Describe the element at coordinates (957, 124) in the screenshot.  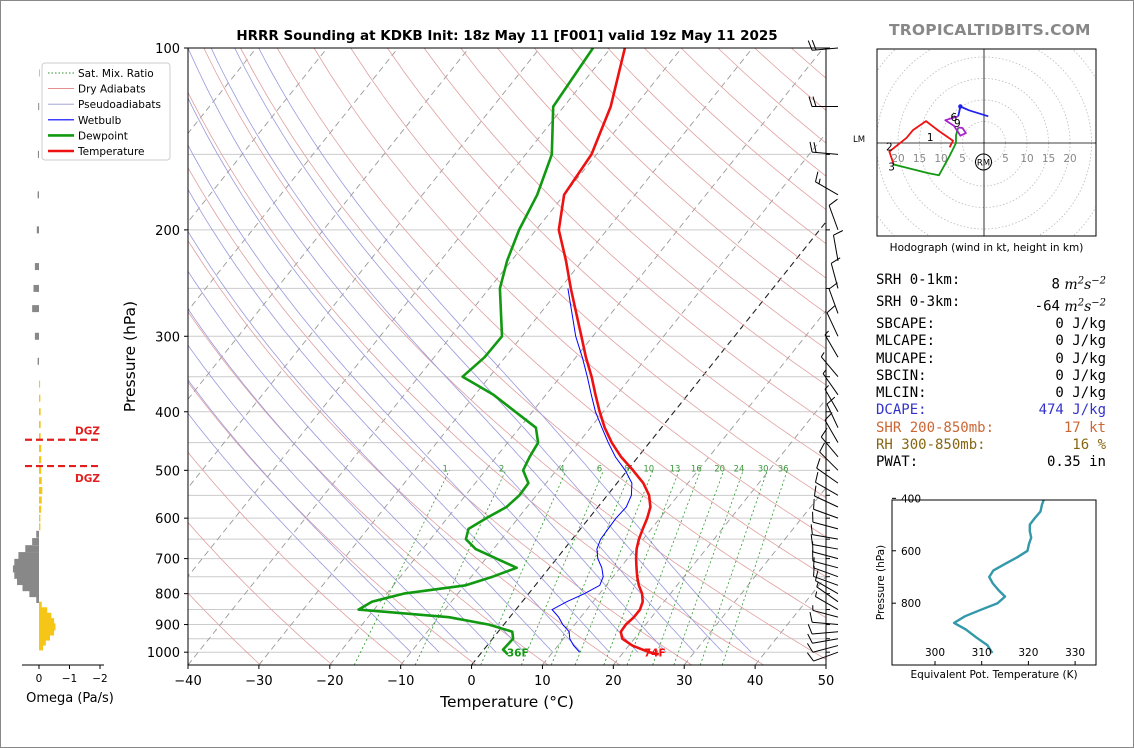
I see `hodo-height-label: 9` at that location.